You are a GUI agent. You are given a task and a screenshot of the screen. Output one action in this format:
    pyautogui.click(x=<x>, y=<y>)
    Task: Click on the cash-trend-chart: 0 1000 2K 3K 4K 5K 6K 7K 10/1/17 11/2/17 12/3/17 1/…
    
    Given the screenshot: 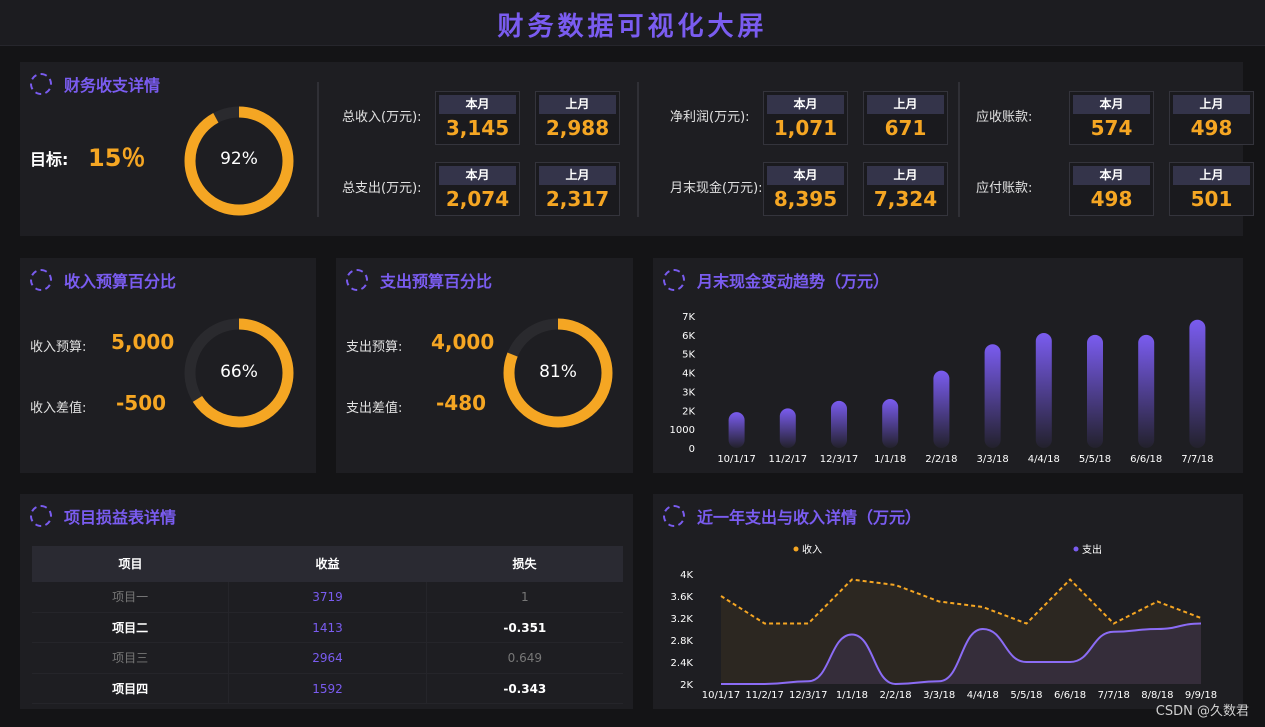 What is the action you would take?
    pyautogui.click(x=942, y=388)
    